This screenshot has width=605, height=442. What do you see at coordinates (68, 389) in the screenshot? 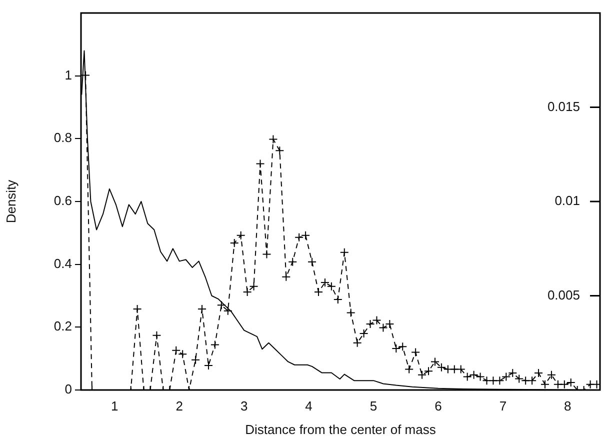
I see `y-tick-label: 0` at bounding box center [68, 389].